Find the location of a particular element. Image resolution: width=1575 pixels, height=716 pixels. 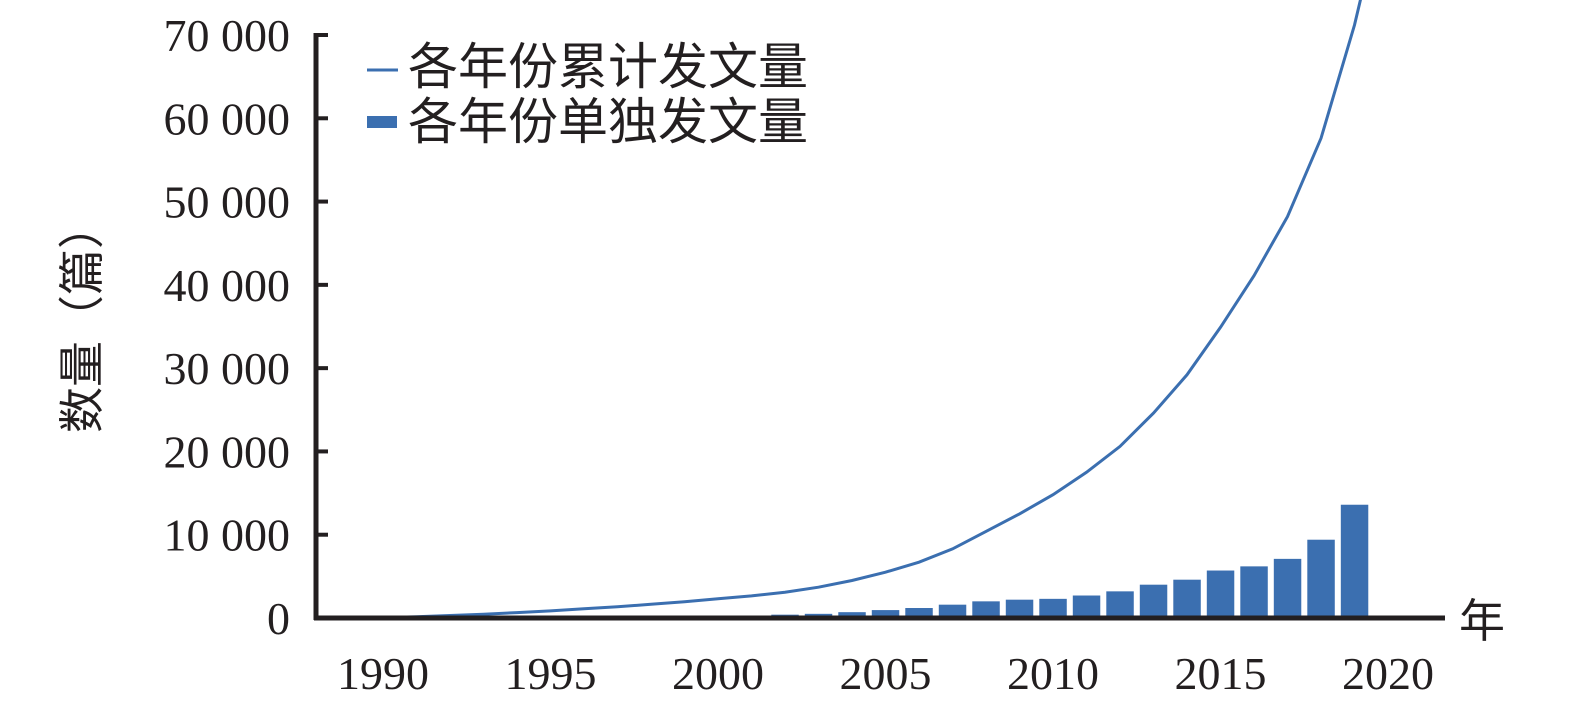

x-ticks-group: 1990 1995 2000 2005 2010 2015 2020 is located at coordinates (885, 673).